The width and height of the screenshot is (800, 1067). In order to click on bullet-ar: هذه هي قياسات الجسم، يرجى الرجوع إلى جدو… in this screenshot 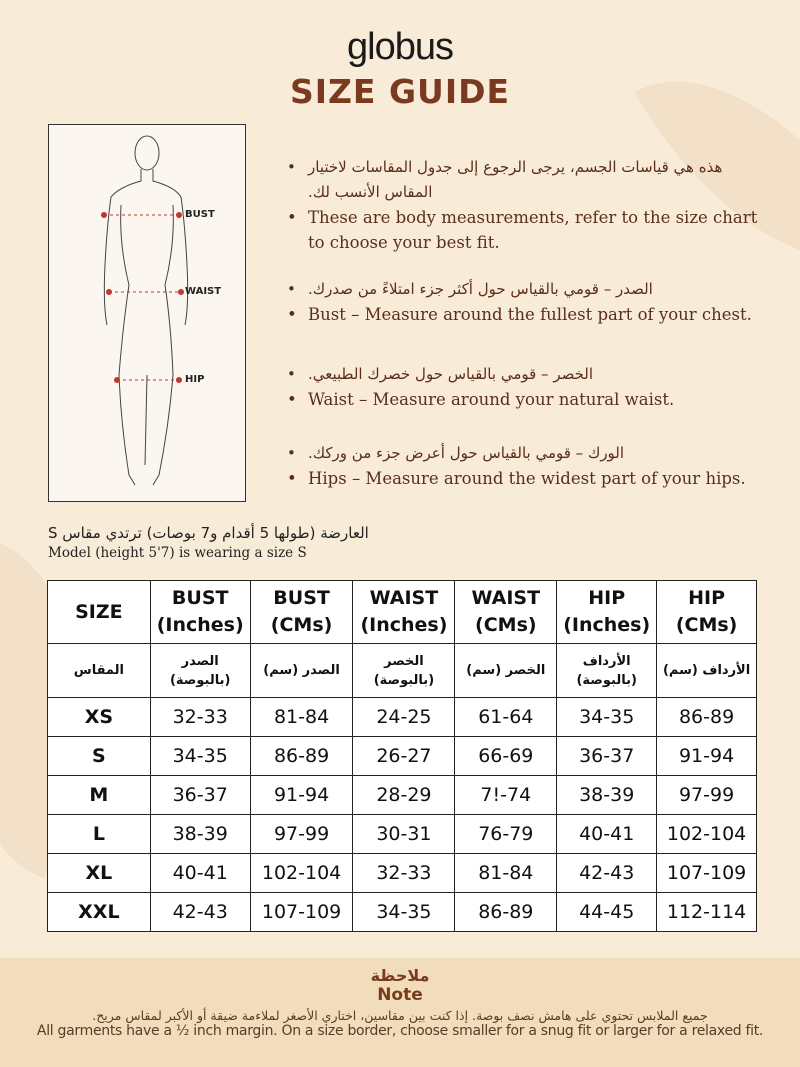, I will do `click(525, 180)`.